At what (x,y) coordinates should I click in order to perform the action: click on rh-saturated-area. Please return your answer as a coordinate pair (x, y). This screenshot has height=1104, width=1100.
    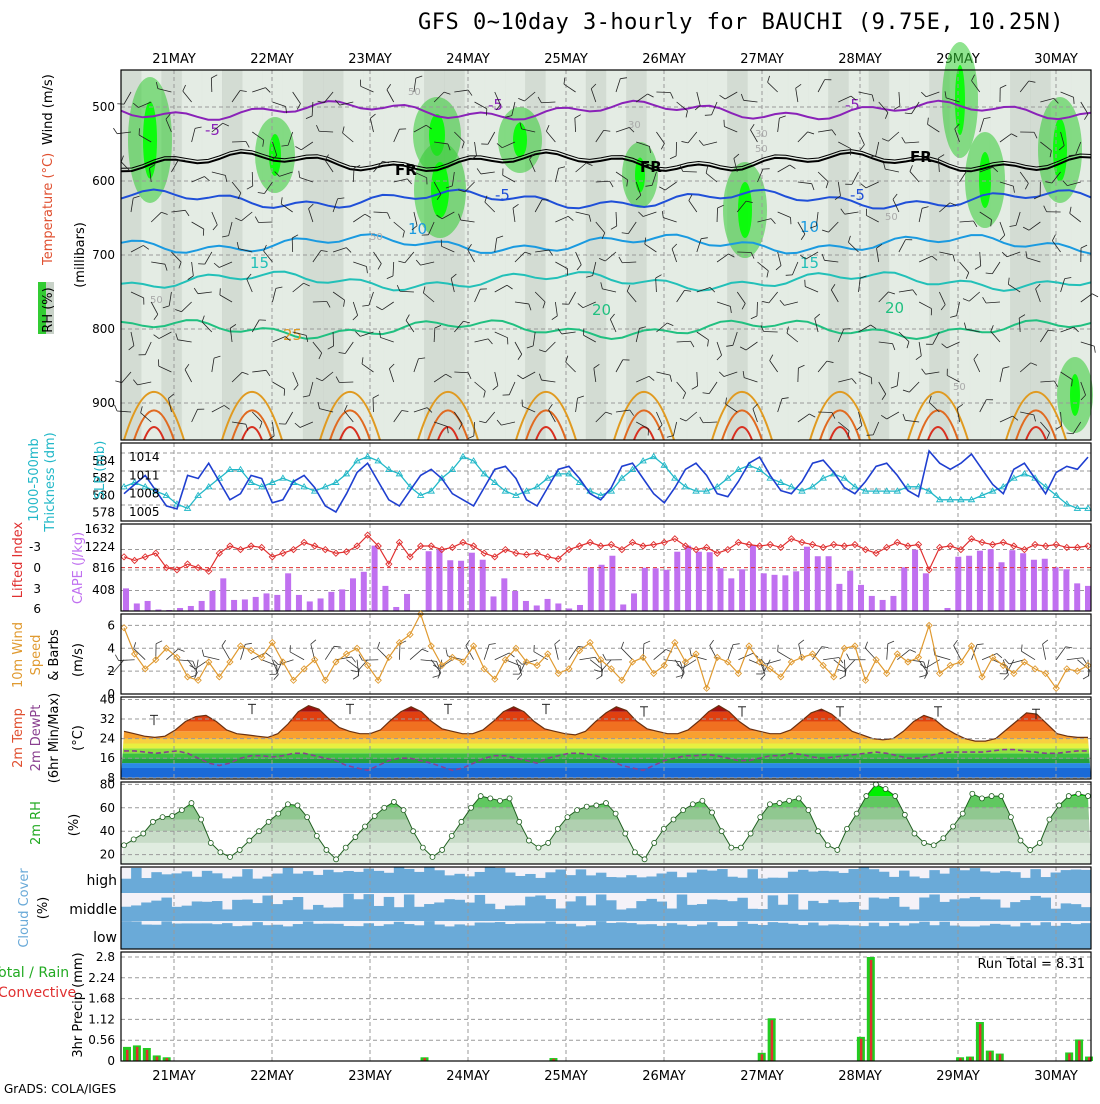
    Looking at the image, I should click on (520, 140).